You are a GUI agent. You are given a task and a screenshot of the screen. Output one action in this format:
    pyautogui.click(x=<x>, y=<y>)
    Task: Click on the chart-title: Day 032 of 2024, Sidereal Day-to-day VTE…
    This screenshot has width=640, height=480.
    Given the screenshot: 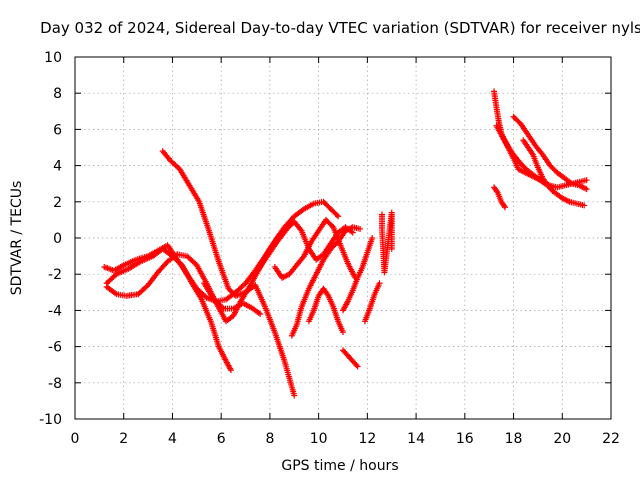 What is the action you would take?
    pyautogui.click(x=340, y=28)
    